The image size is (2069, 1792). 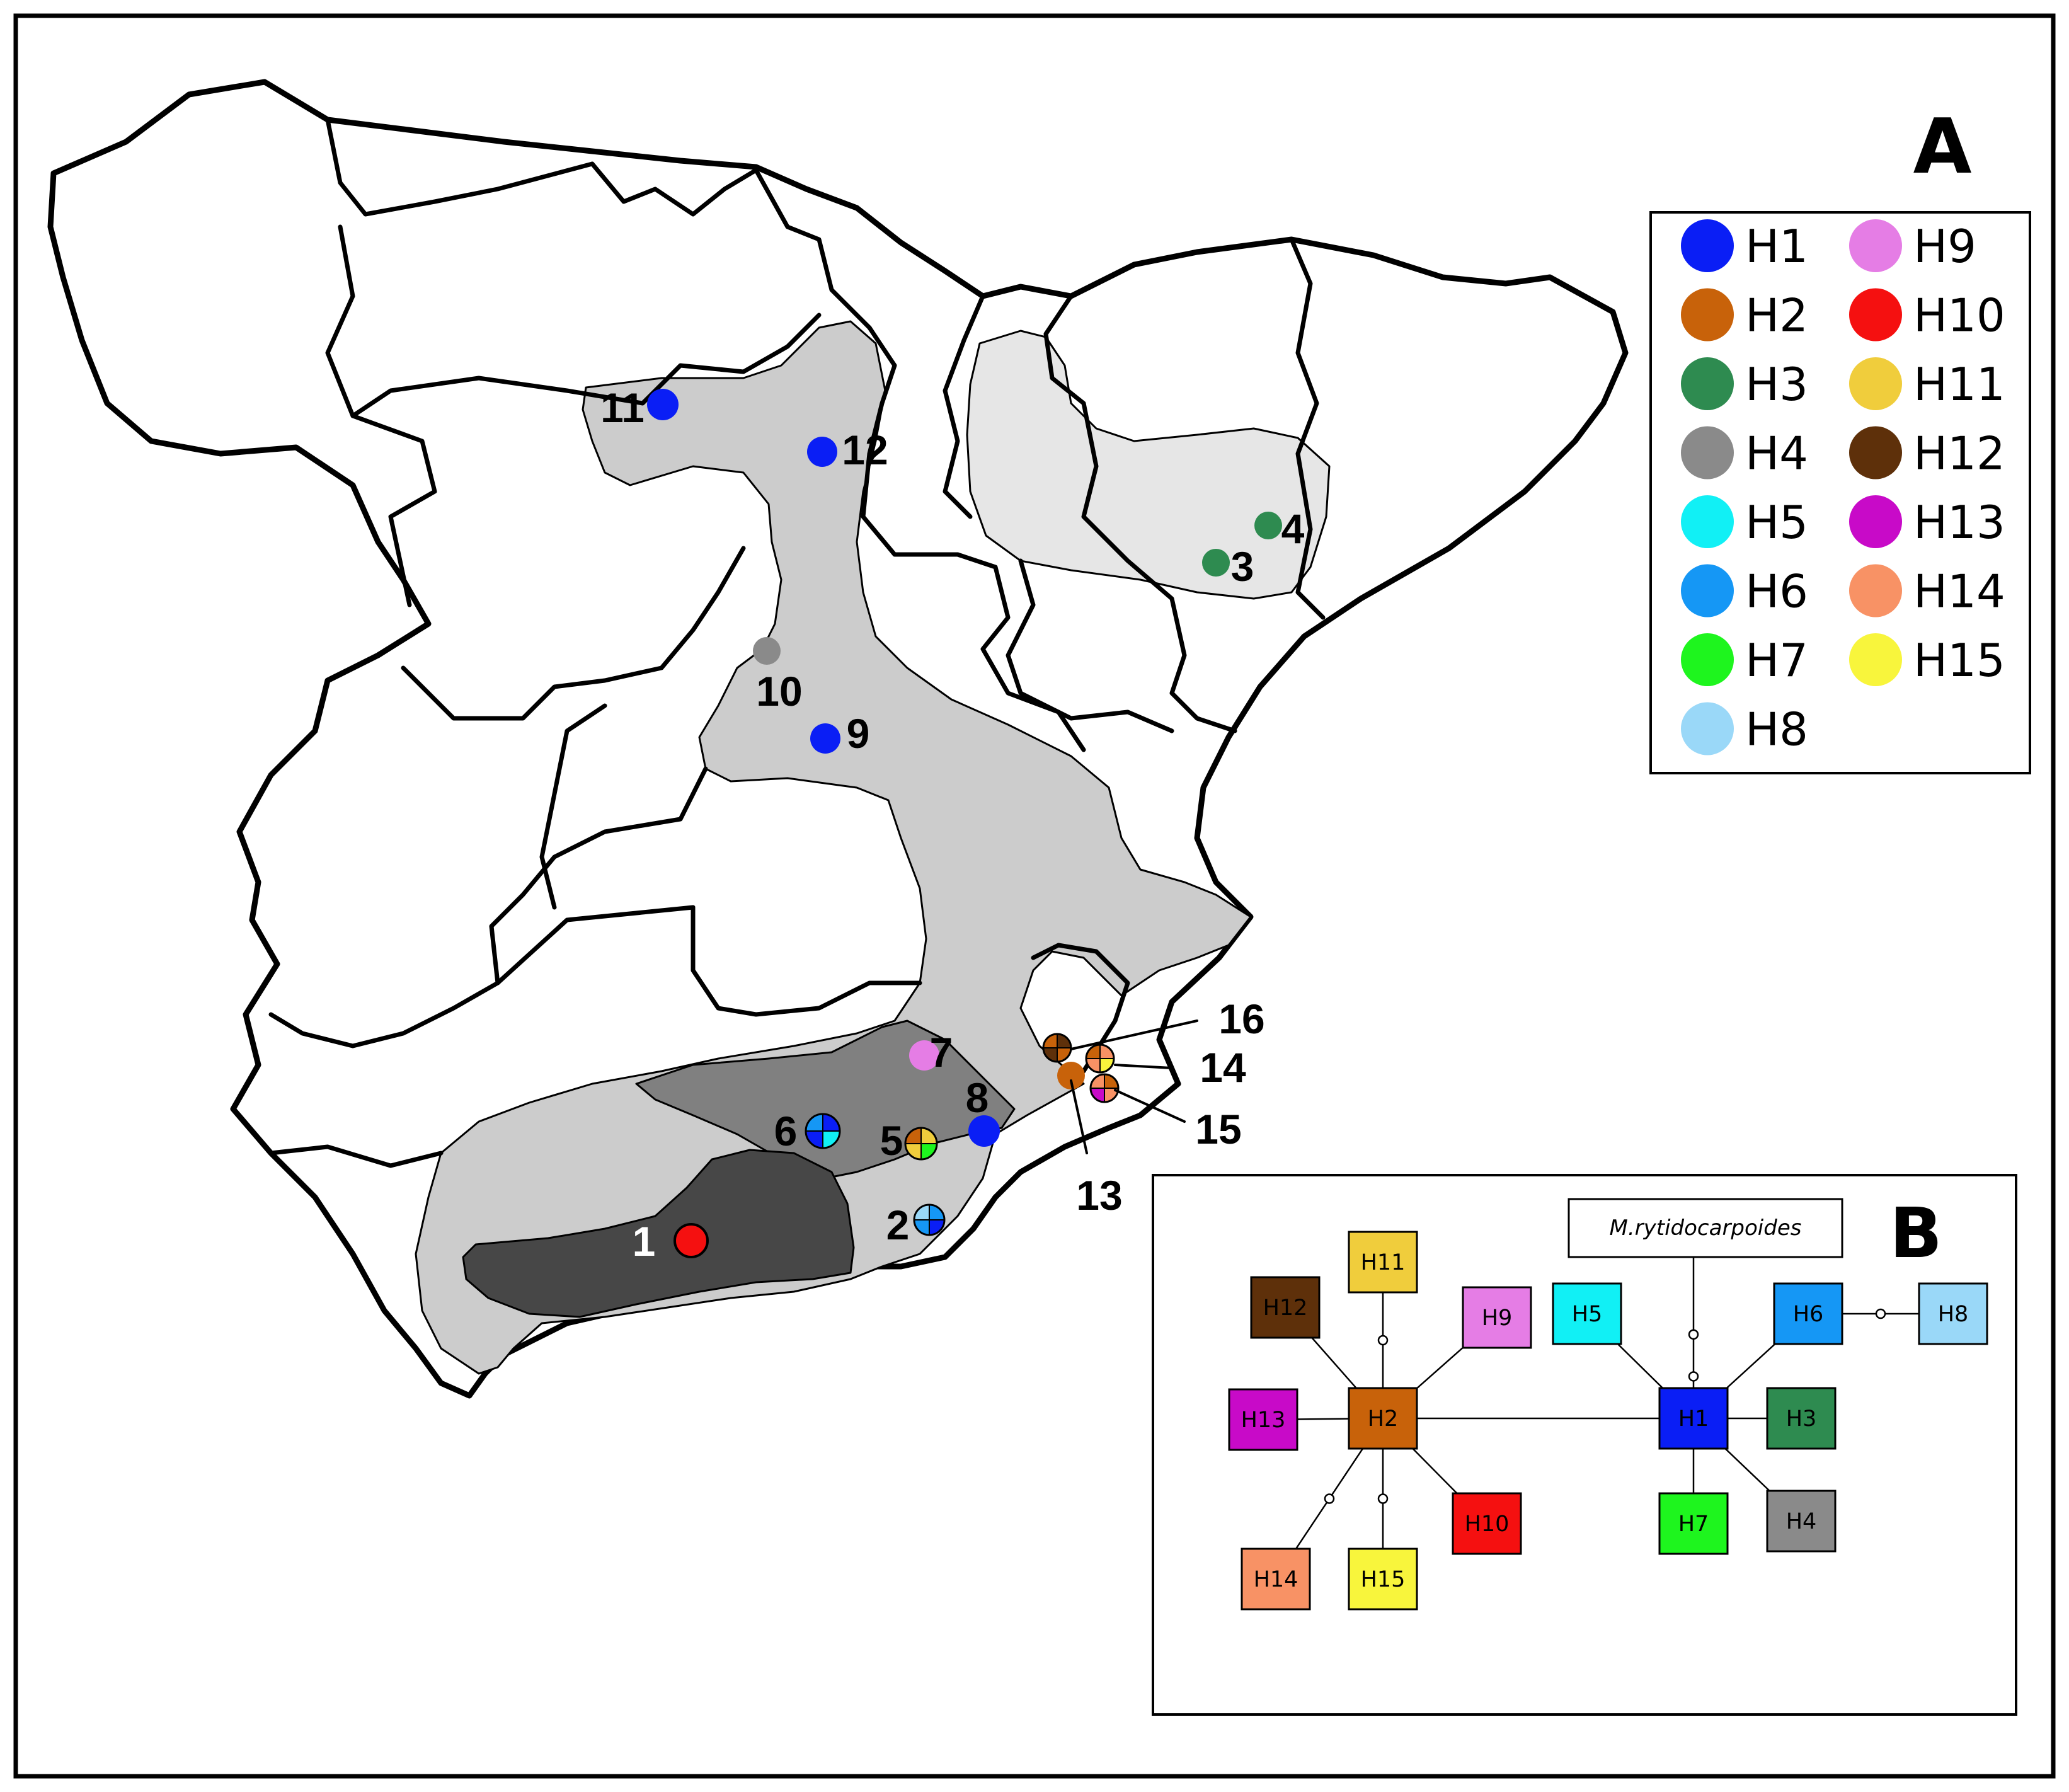 I want to click on network-node-h2: H2, so click(x=1383, y=1418).